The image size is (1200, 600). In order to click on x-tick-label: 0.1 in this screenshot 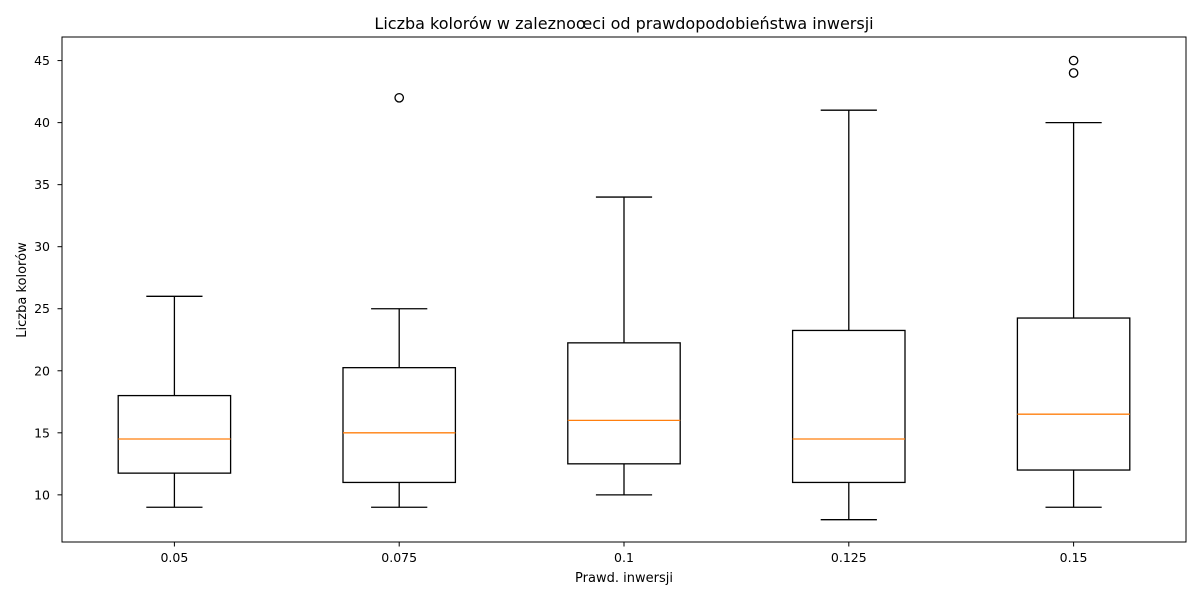, I will do `click(624, 557)`.